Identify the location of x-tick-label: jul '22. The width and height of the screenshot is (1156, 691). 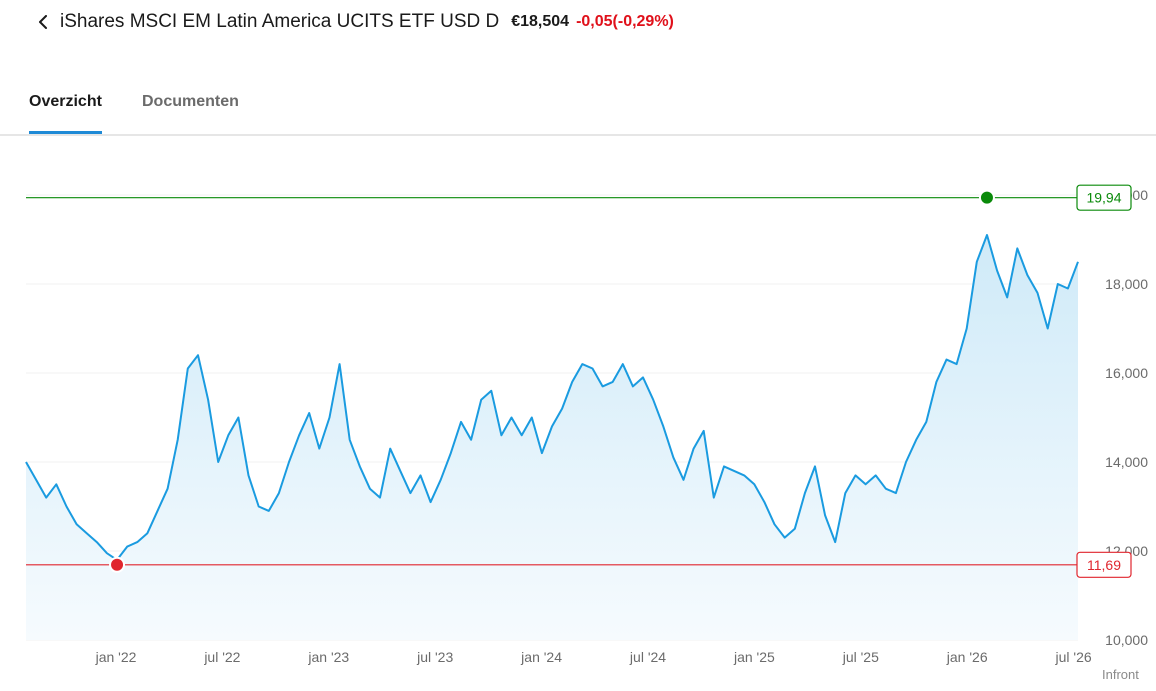
(221, 657).